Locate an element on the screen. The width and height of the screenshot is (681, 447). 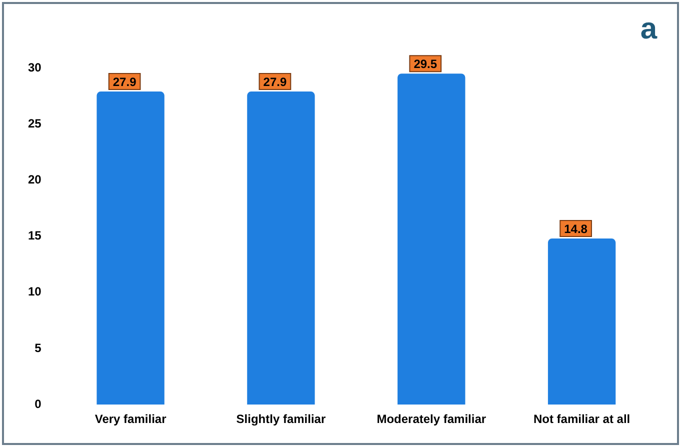
x-tick-label: Moderately familiar is located at coordinates (431, 419).